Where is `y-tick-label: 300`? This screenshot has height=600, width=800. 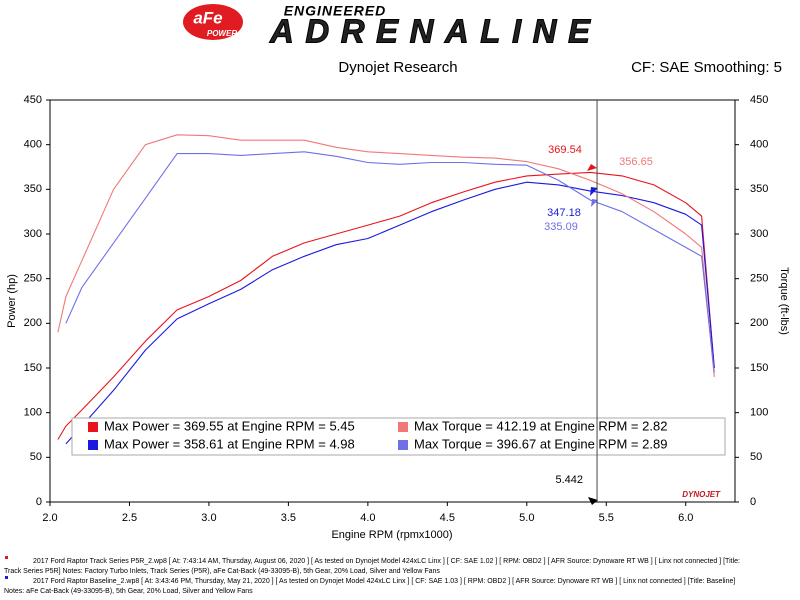 y-tick-label: 300 is located at coordinates (33, 234).